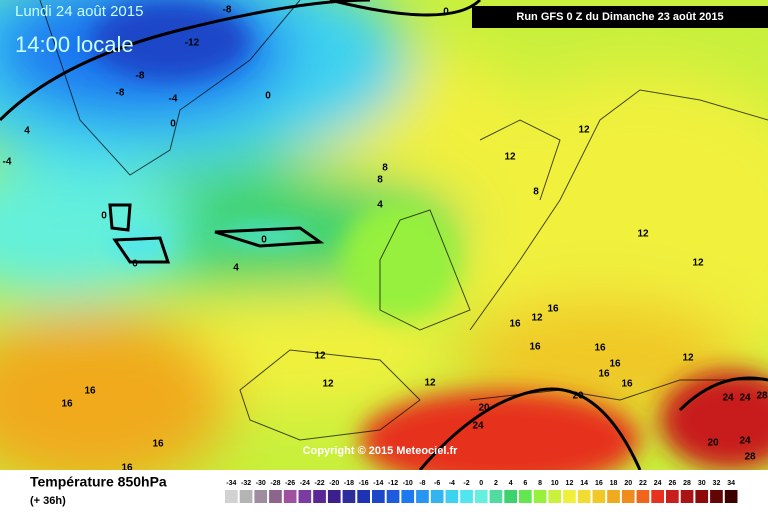  Describe the element at coordinates (584, 483) in the screenshot. I see `legend-label: 14` at that location.